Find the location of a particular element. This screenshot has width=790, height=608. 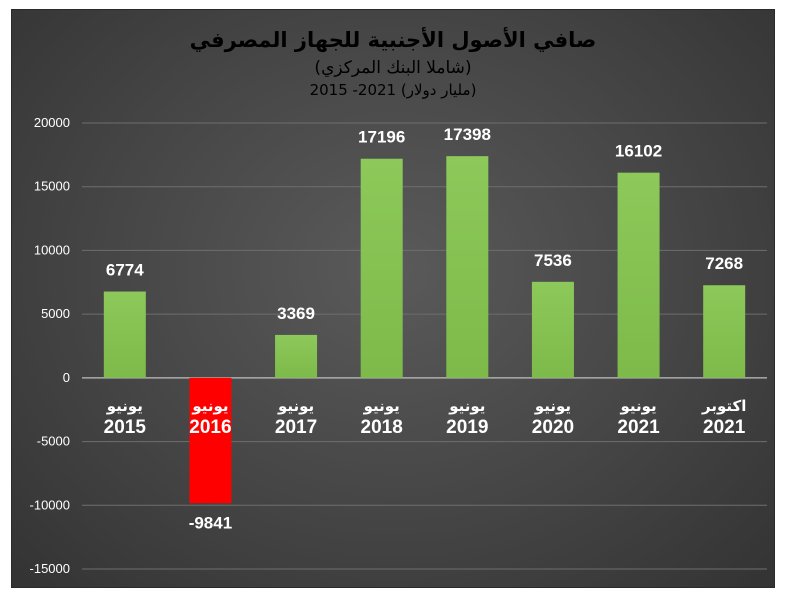

data-label: 16102 is located at coordinates (638, 151).